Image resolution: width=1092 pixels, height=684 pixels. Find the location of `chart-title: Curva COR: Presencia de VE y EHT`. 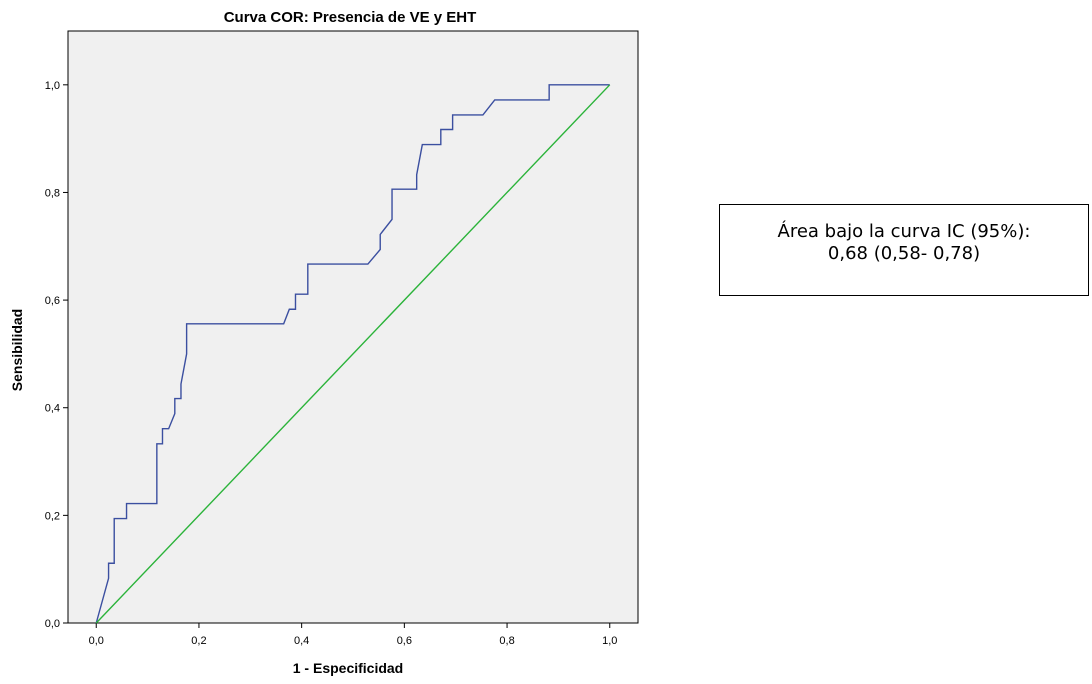

chart-title: Curva COR: Presencia de VE y EHT is located at coordinates (350, 17).